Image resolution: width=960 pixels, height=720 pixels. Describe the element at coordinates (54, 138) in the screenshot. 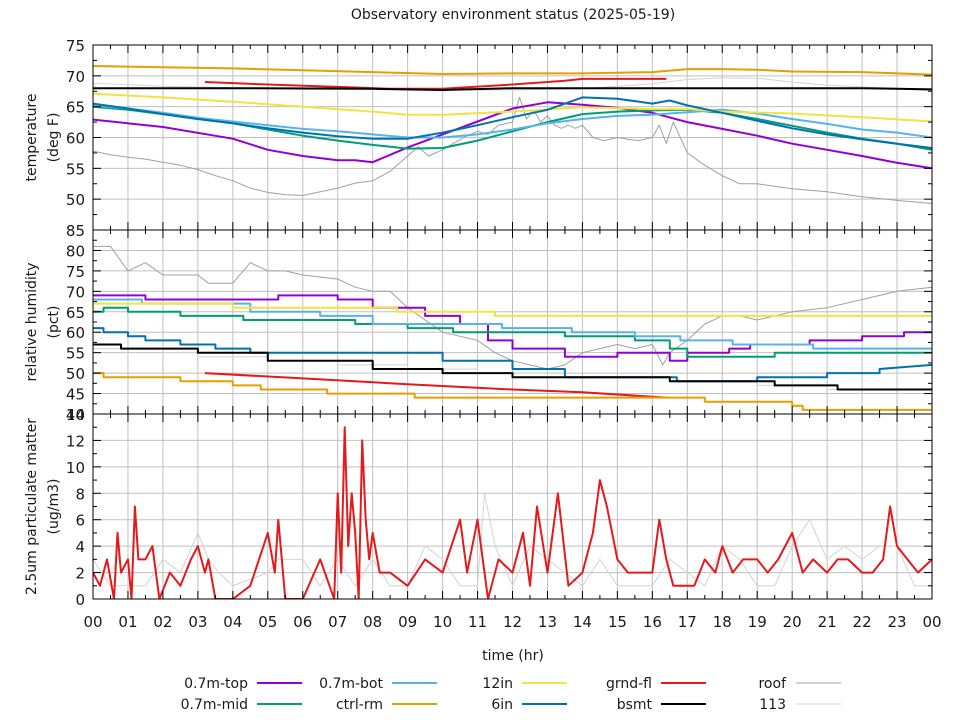

I see `y-axis-label: (deg F)` at that location.